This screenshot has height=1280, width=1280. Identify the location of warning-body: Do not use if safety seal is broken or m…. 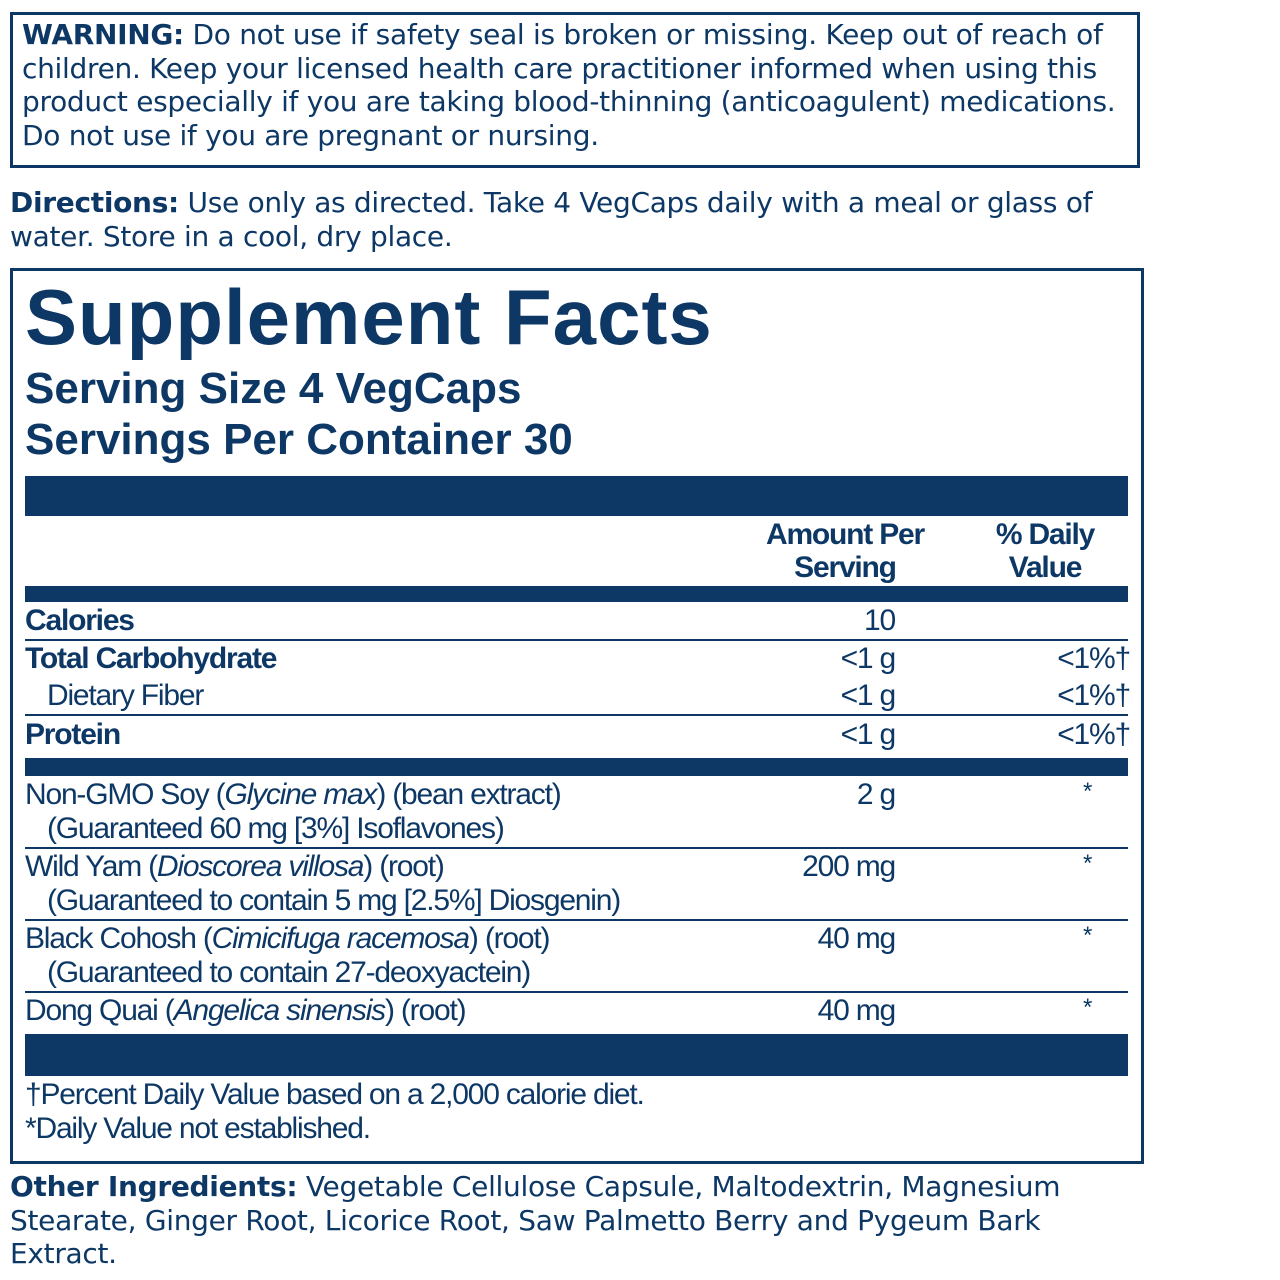
(569, 85).